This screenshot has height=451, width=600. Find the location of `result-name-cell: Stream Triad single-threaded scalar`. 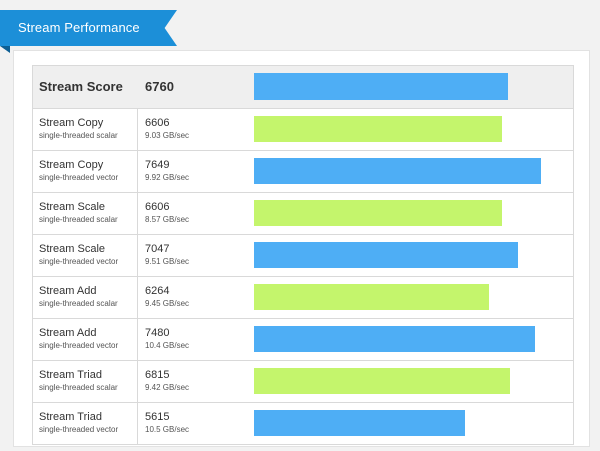

result-name-cell: Stream Triad single-threaded scalar is located at coordinates (85, 381).